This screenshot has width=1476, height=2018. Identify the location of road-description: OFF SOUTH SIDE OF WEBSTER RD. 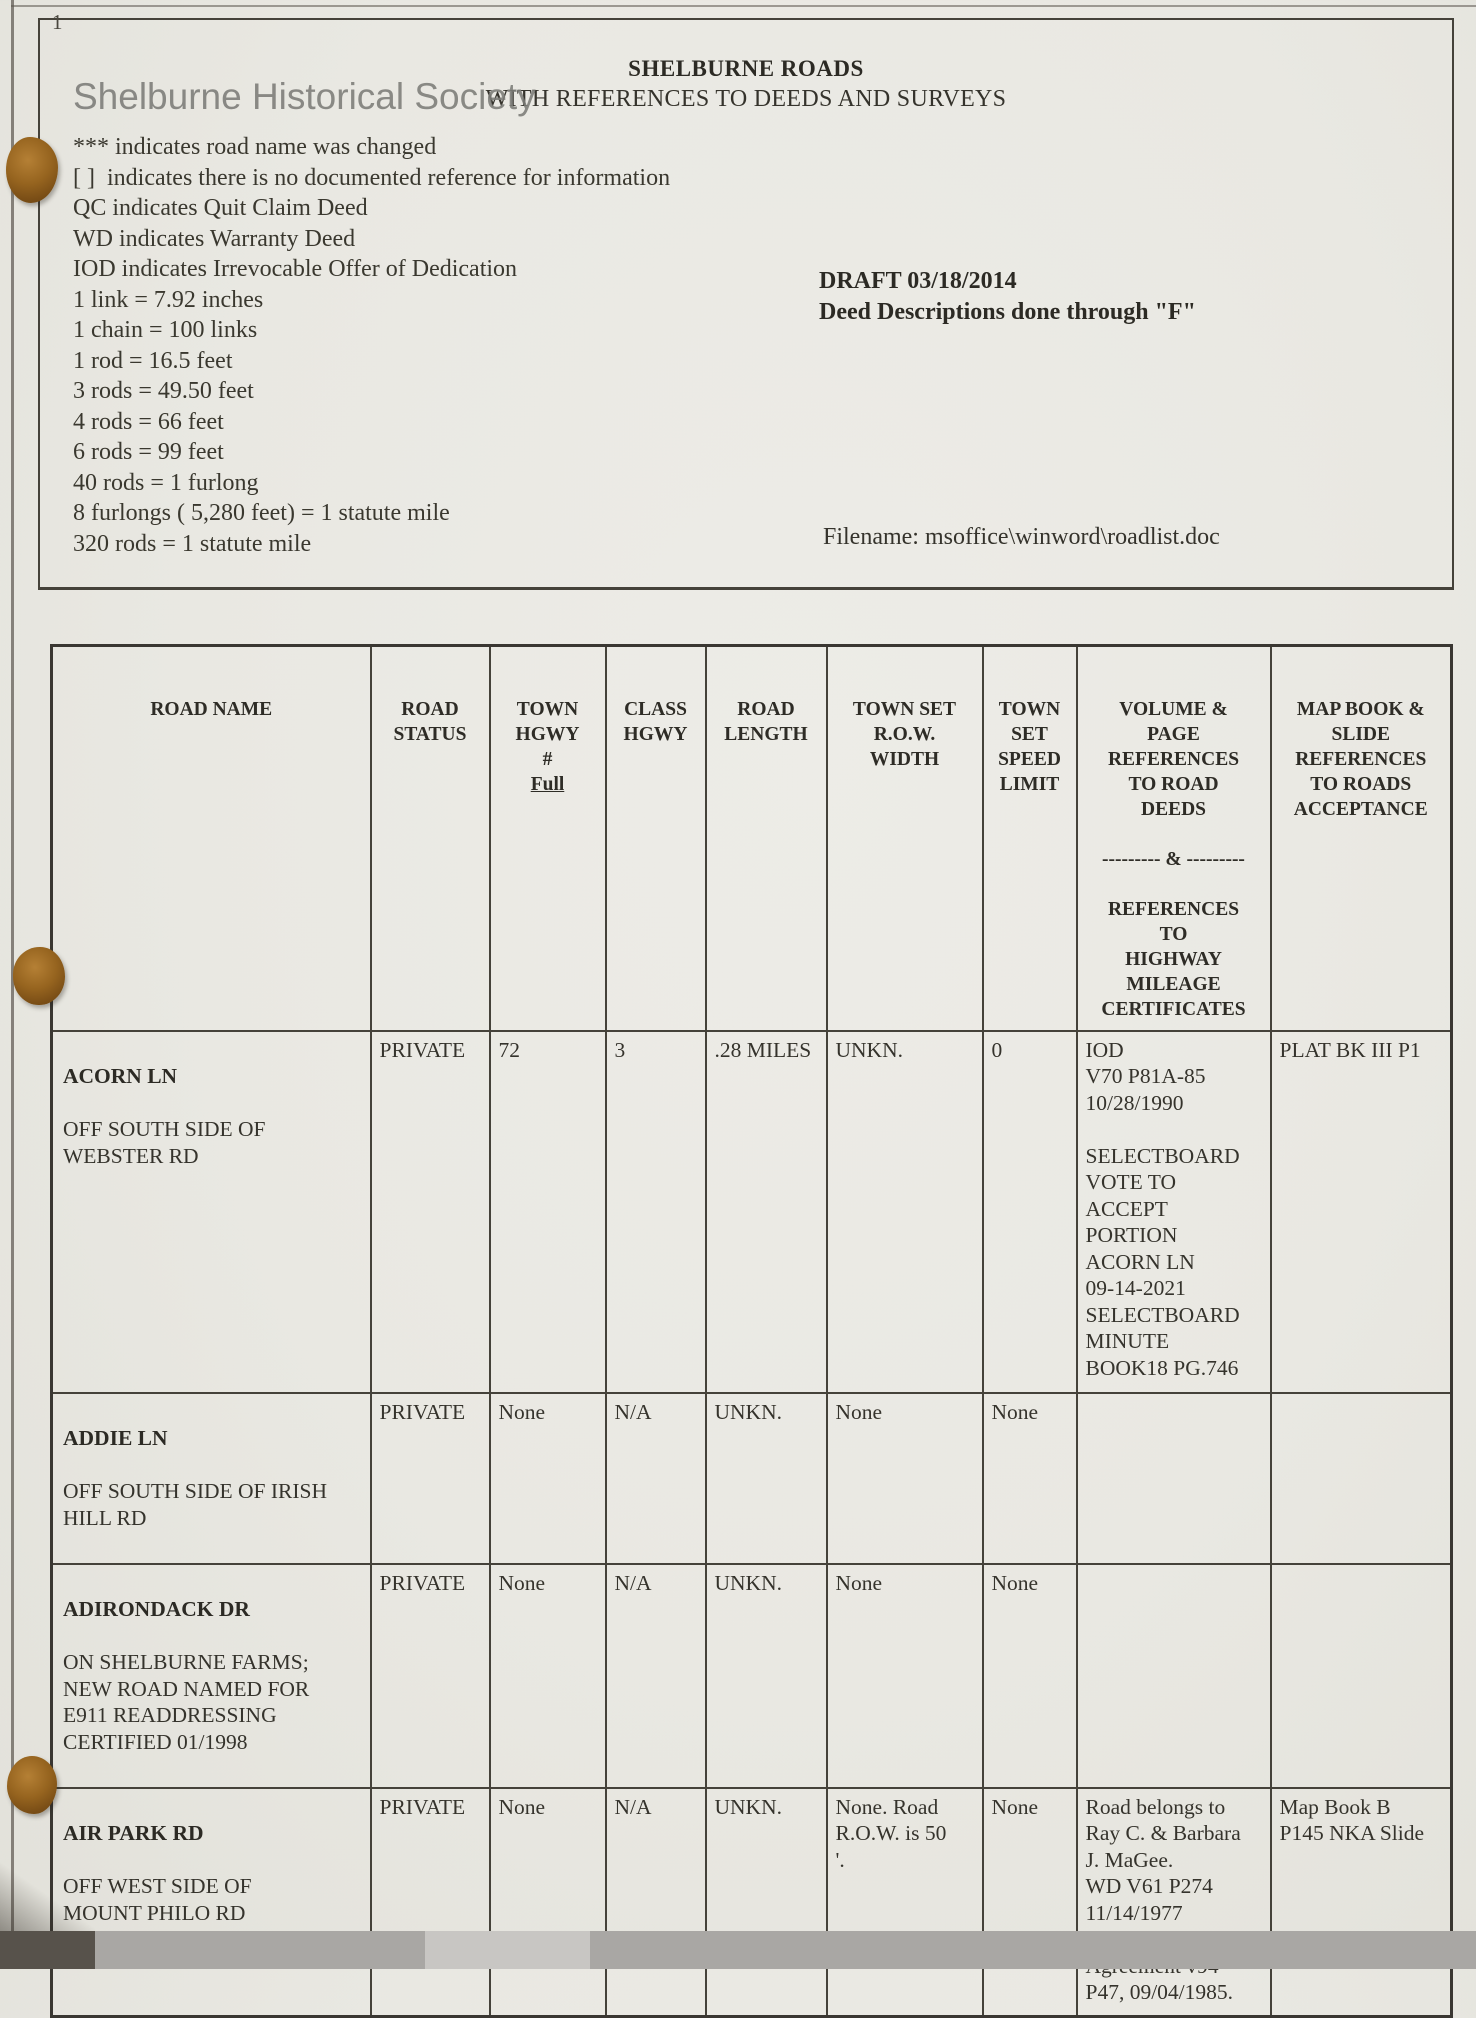
(164, 1142).